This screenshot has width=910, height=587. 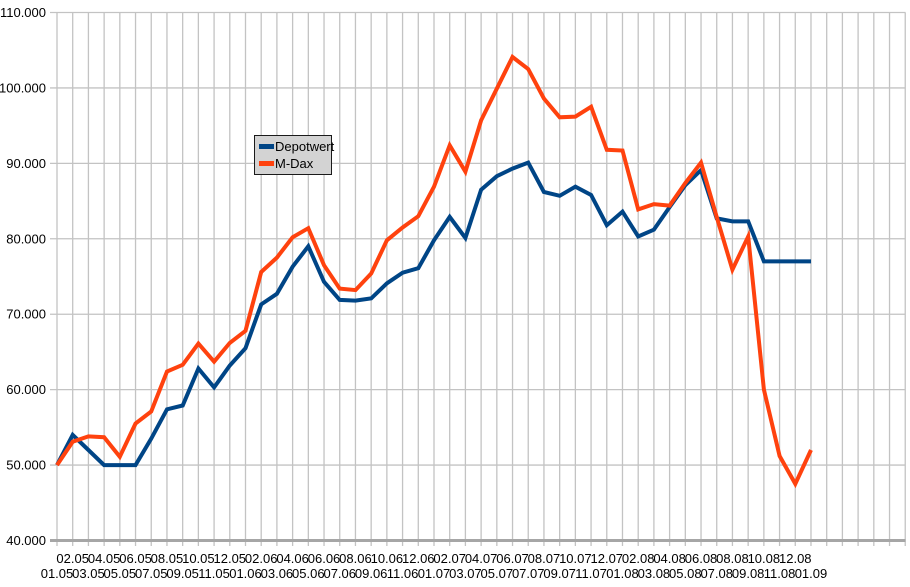 What do you see at coordinates (481, 558) in the screenshot?
I see `x-axis-label: 04.07` at bounding box center [481, 558].